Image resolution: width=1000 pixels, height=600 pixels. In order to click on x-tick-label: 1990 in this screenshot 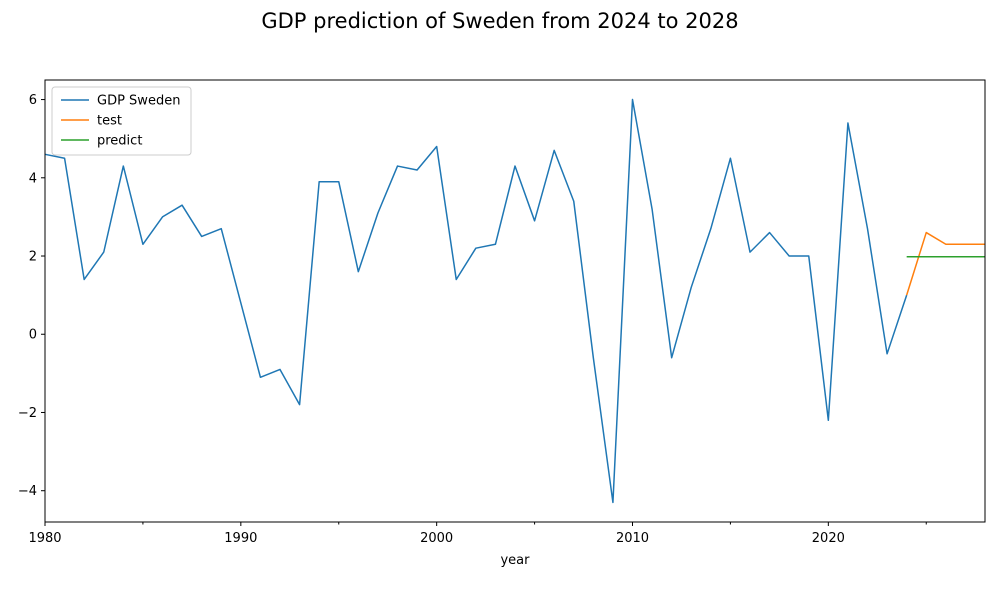, I will do `click(240, 538)`.